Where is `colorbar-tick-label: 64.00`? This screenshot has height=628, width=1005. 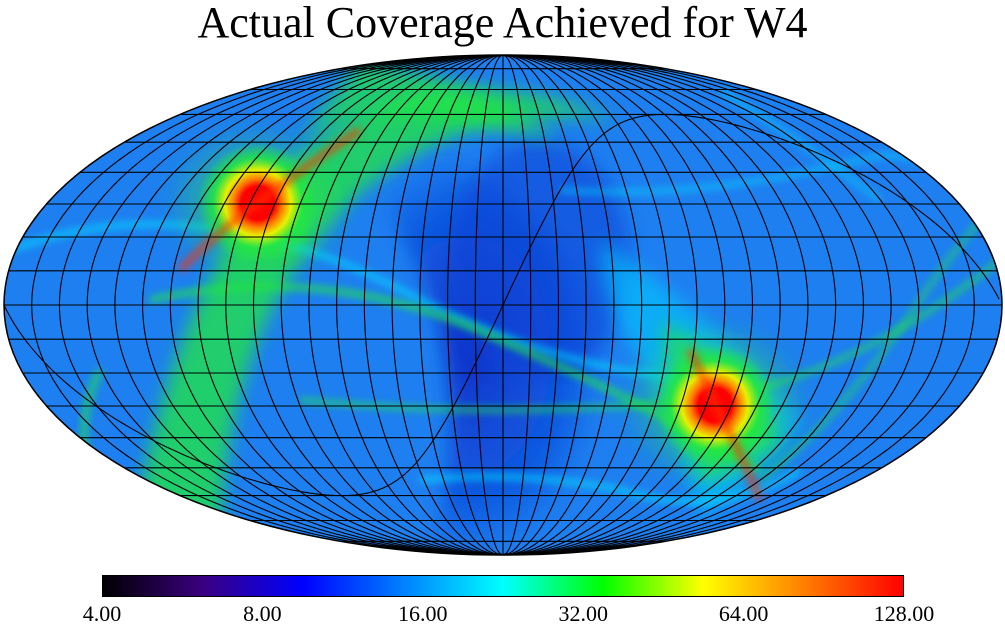 colorbar-tick-label: 64.00 is located at coordinates (743, 613).